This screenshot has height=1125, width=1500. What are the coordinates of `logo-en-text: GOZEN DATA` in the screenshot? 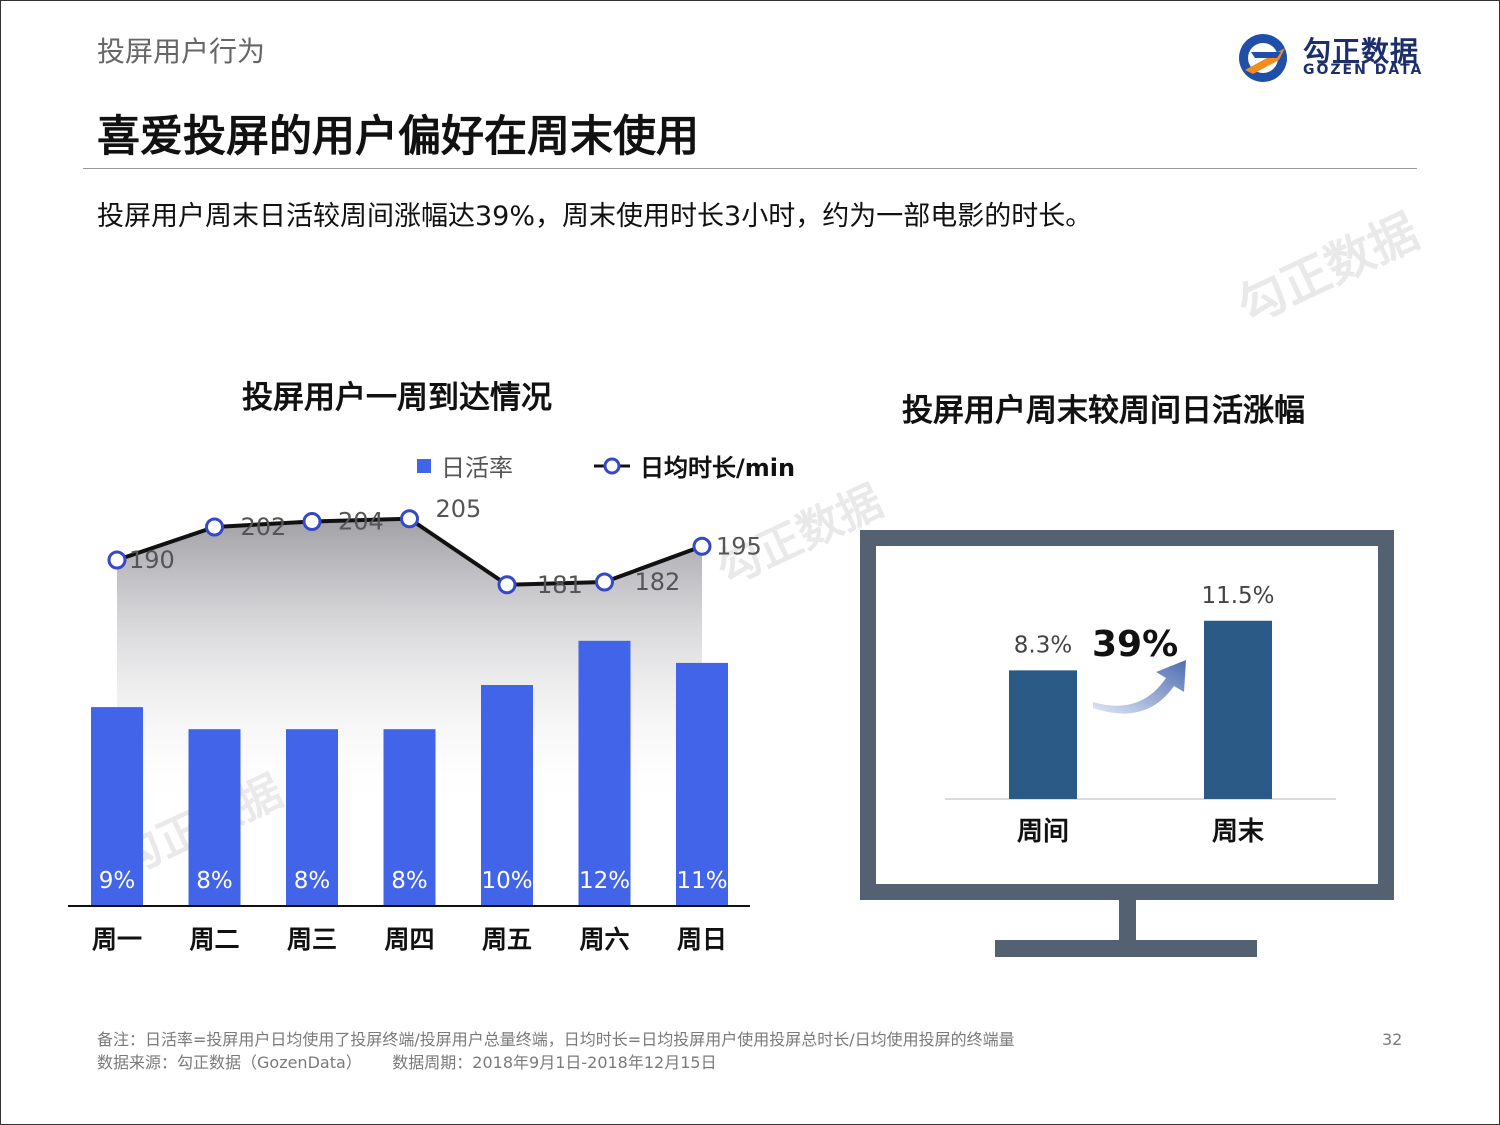 It's located at (1363, 70).